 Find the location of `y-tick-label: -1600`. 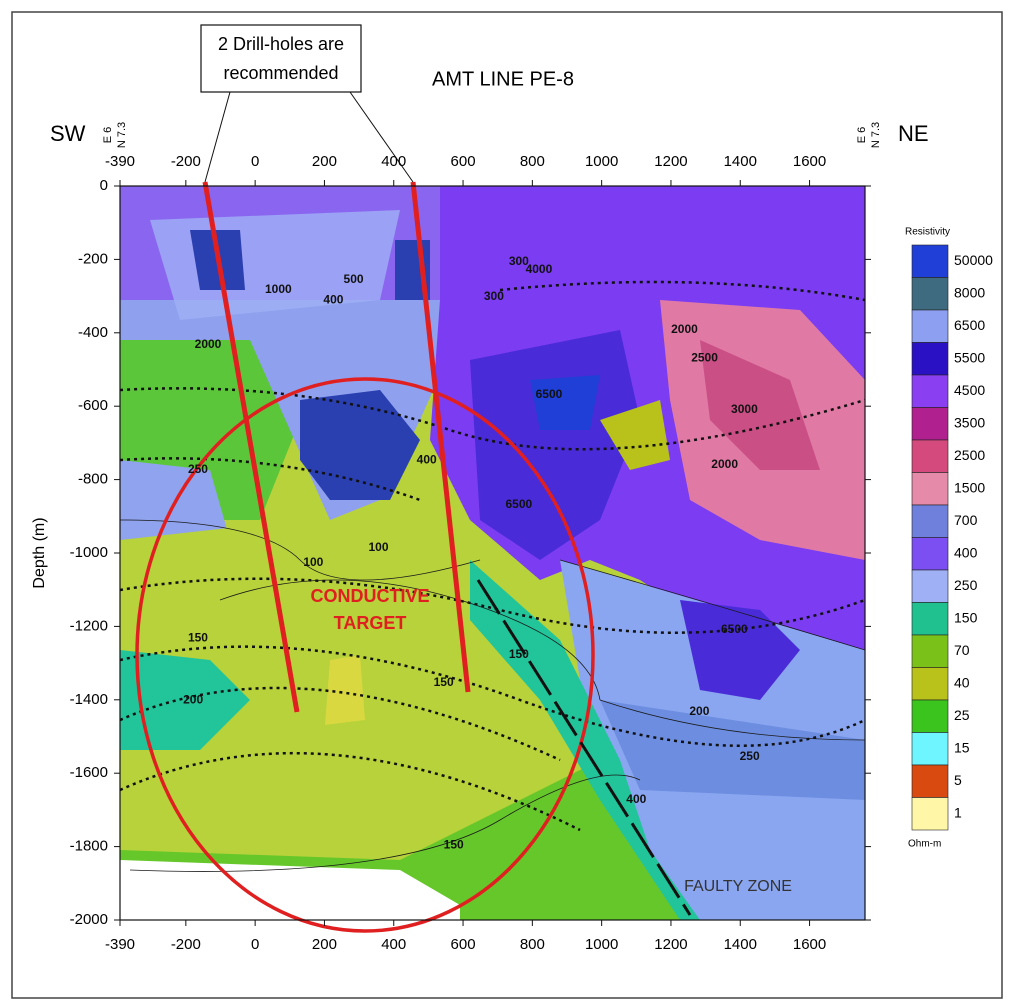

y-tick-label: -1600 is located at coordinates (89, 772).